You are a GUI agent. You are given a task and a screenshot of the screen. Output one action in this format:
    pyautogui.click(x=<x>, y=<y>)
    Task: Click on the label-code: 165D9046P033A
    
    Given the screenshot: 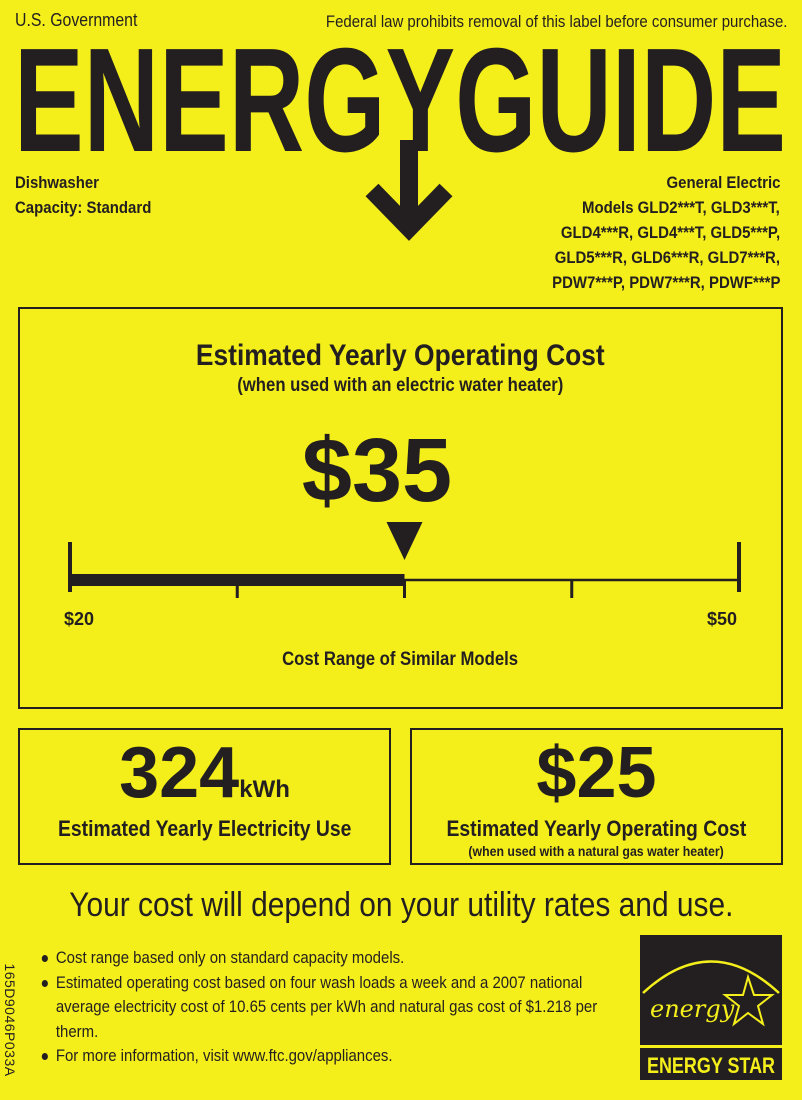 What is the action you would take?
    pyautogui.click(x=10, y=1020)
    